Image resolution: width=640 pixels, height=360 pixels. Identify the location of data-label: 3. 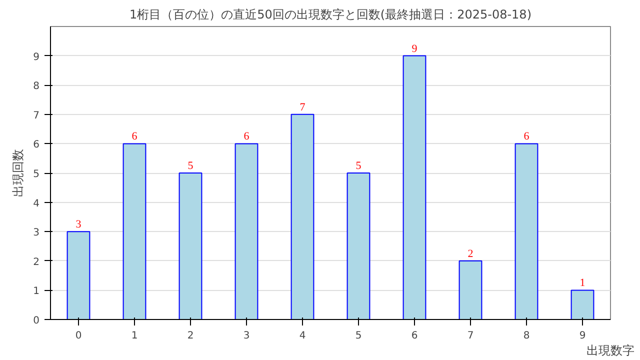
(79, 224).